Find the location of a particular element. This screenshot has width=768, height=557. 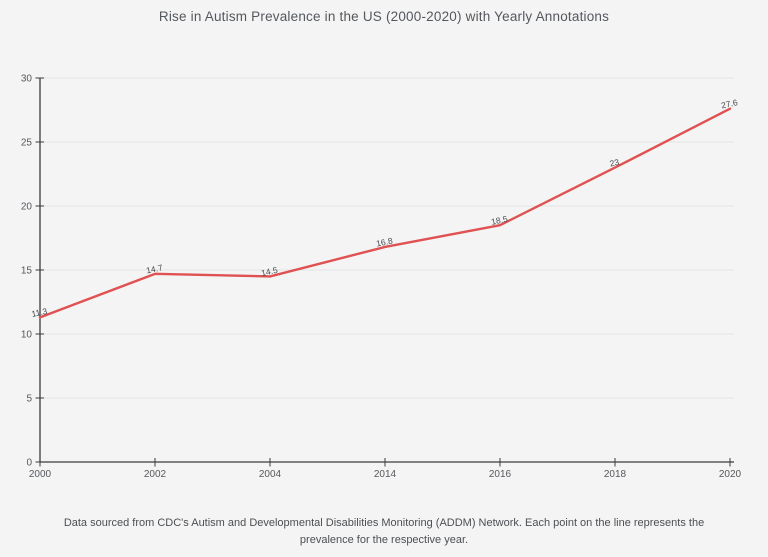

point-annotation: 27.6 is located at coordinates (729, 103).